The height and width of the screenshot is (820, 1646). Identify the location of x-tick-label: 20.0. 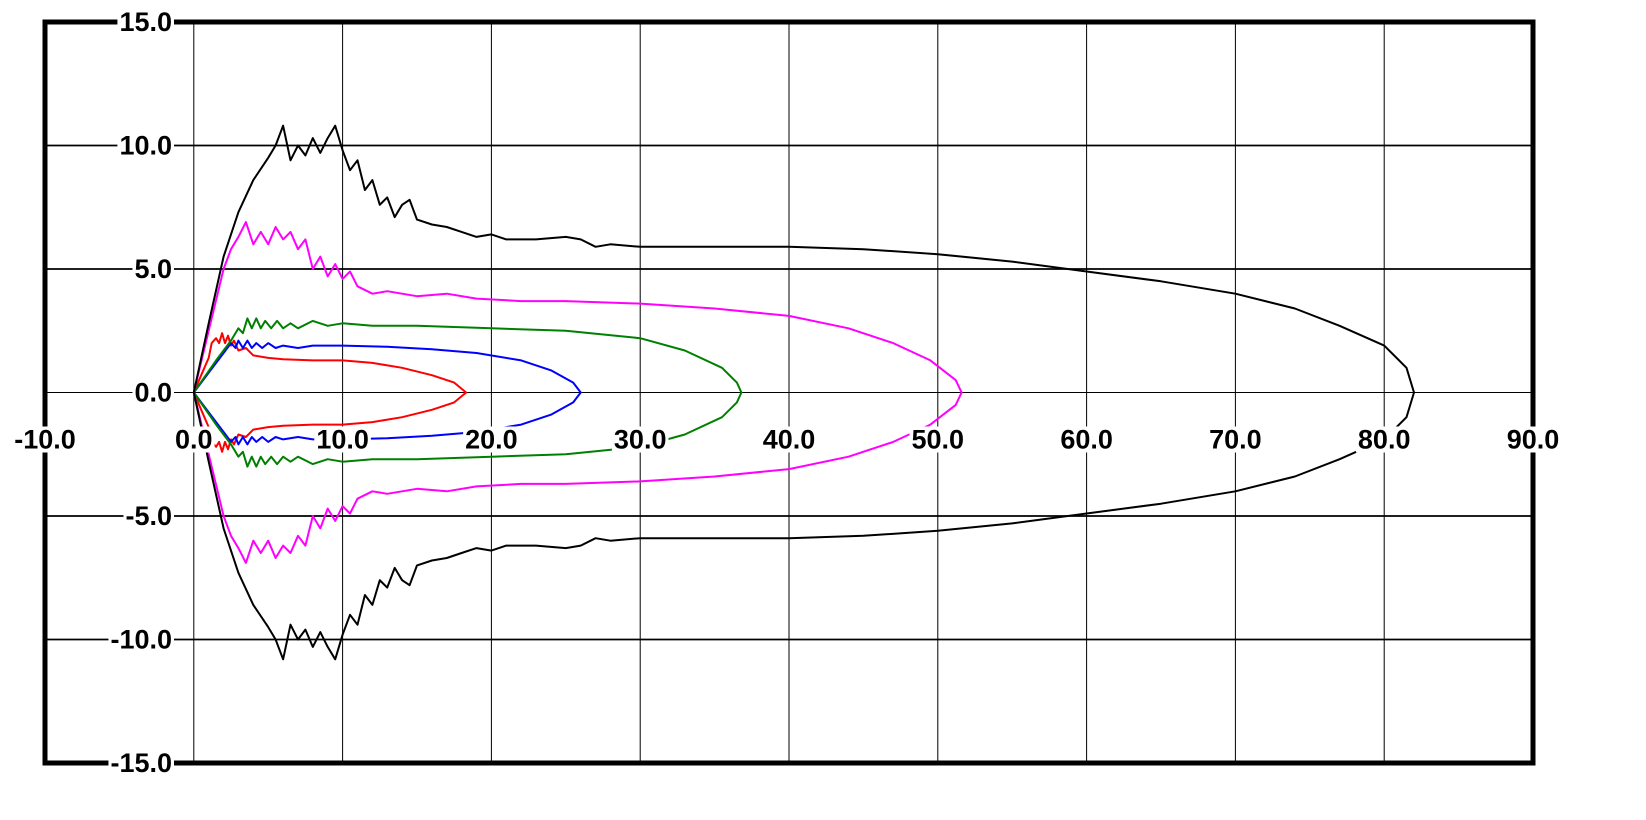
(491, 440).